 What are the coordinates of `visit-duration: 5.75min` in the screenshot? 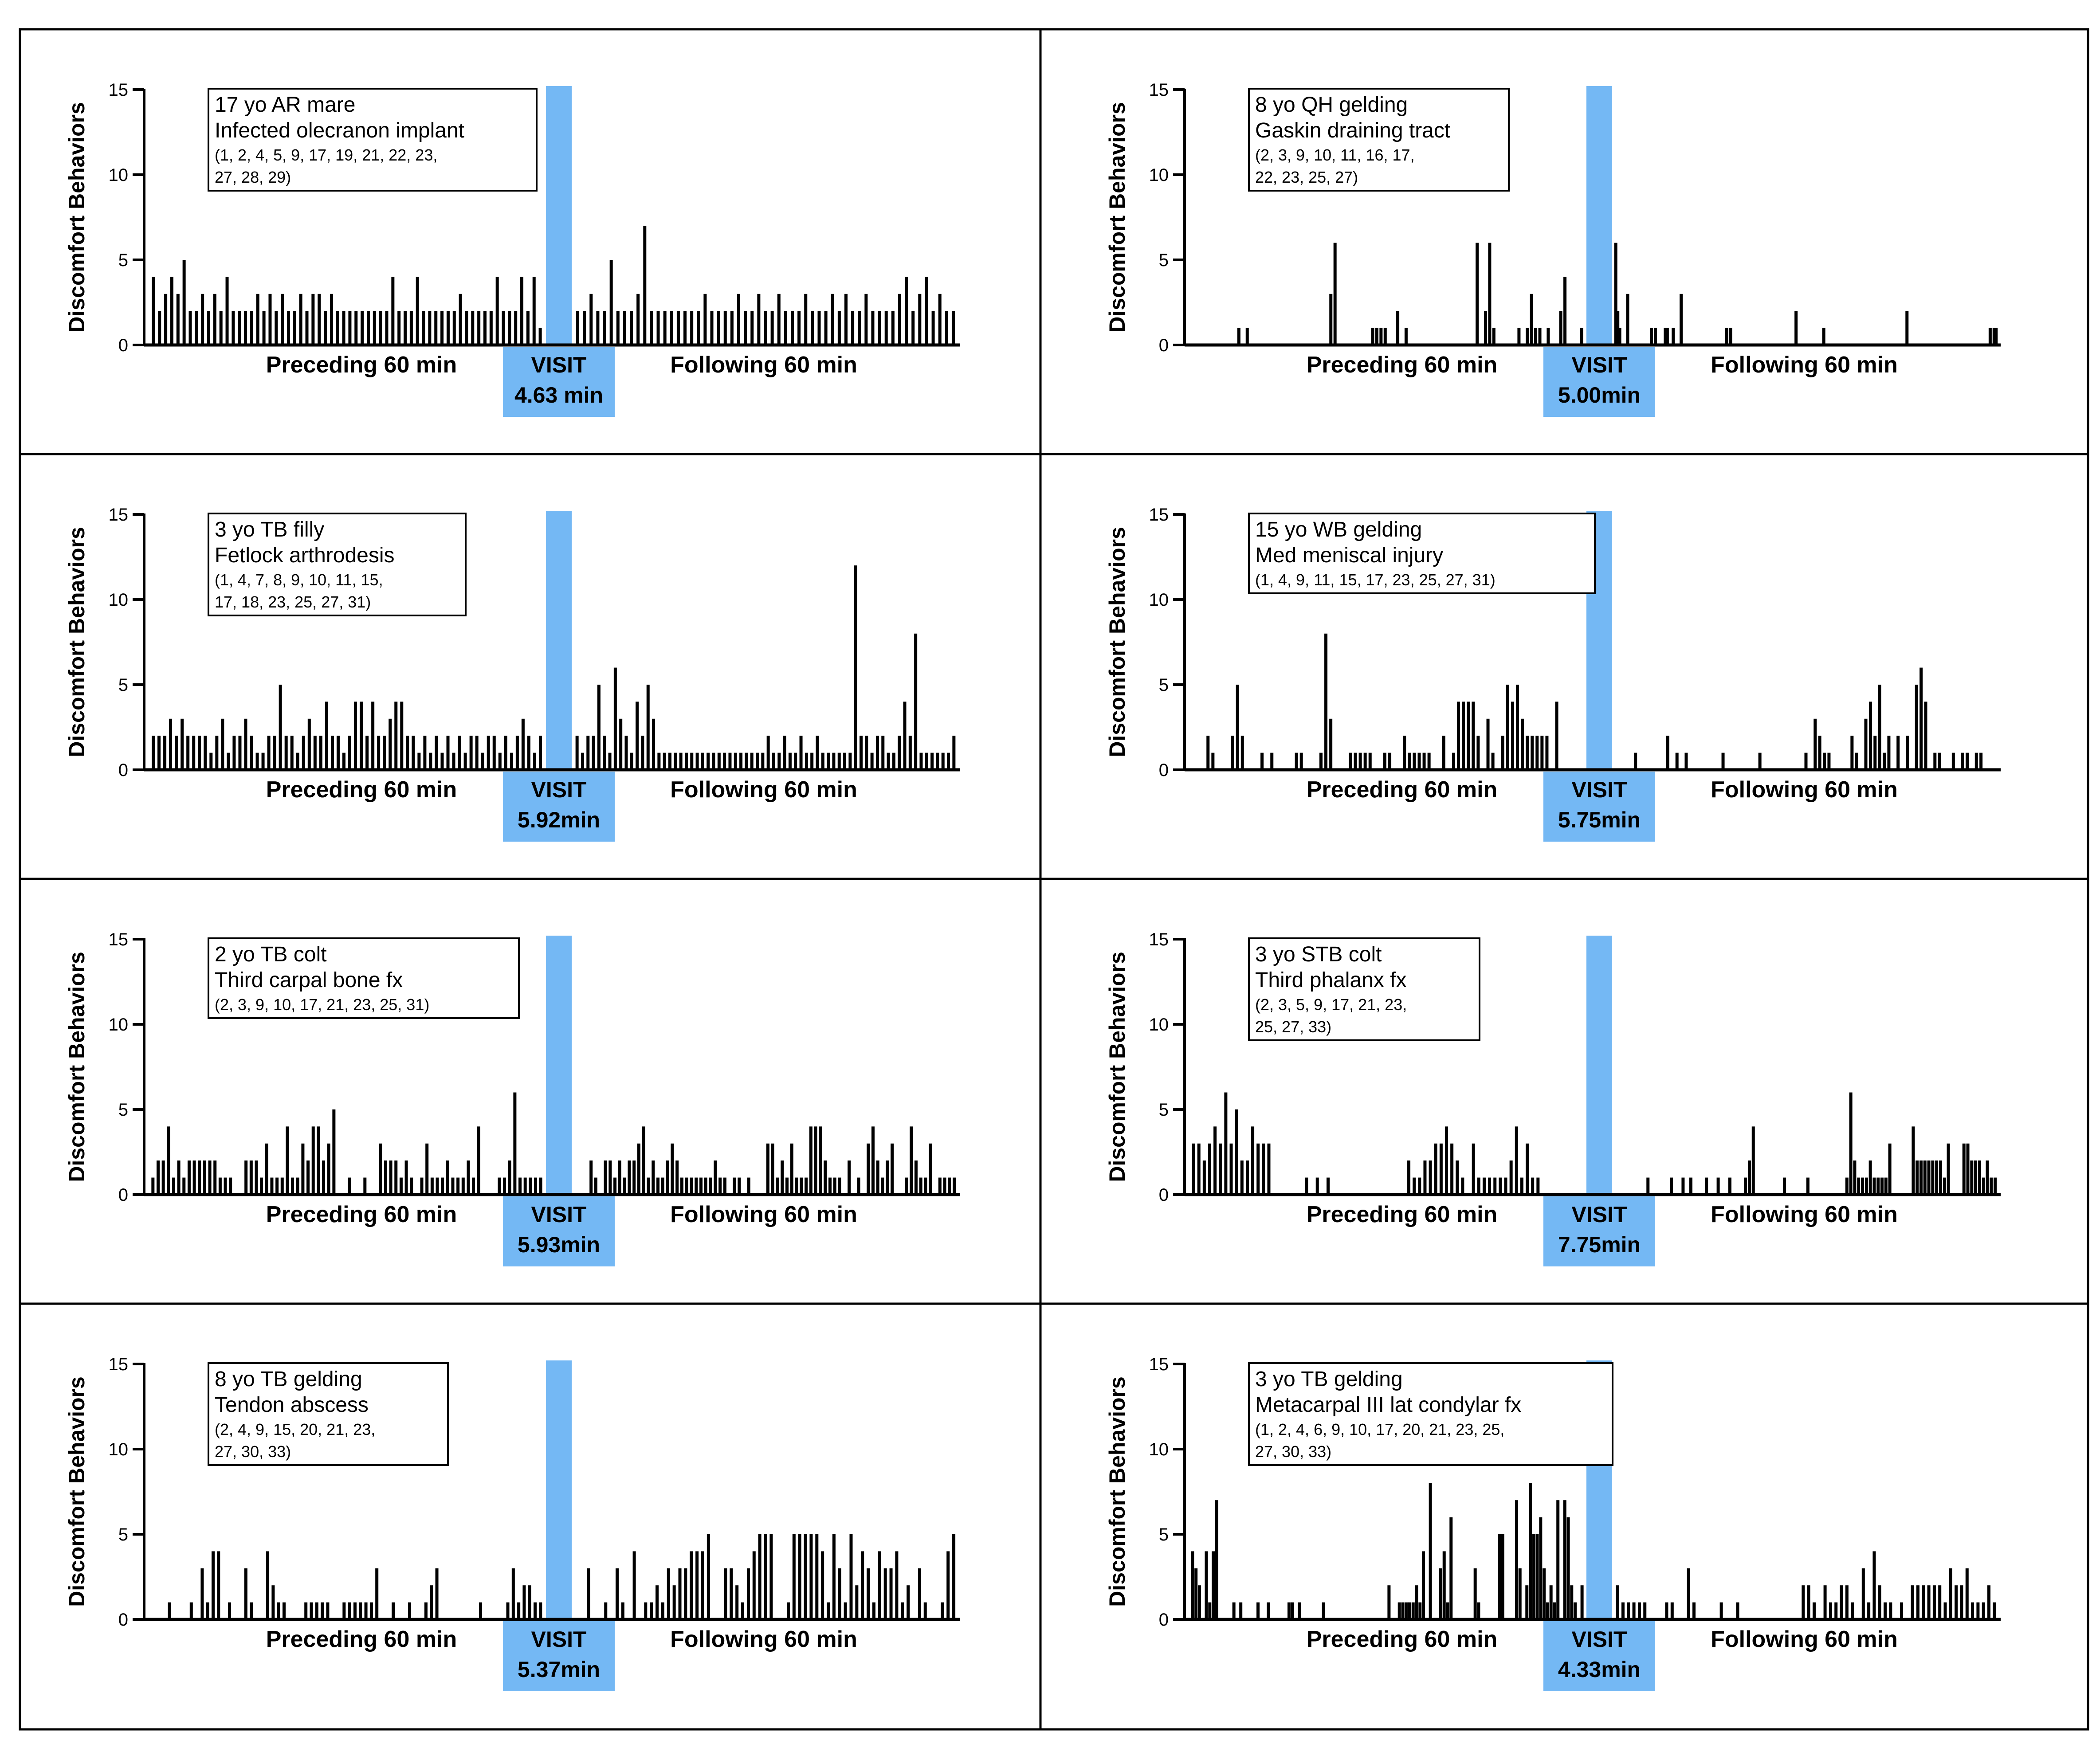 It's located at (1599, 819).